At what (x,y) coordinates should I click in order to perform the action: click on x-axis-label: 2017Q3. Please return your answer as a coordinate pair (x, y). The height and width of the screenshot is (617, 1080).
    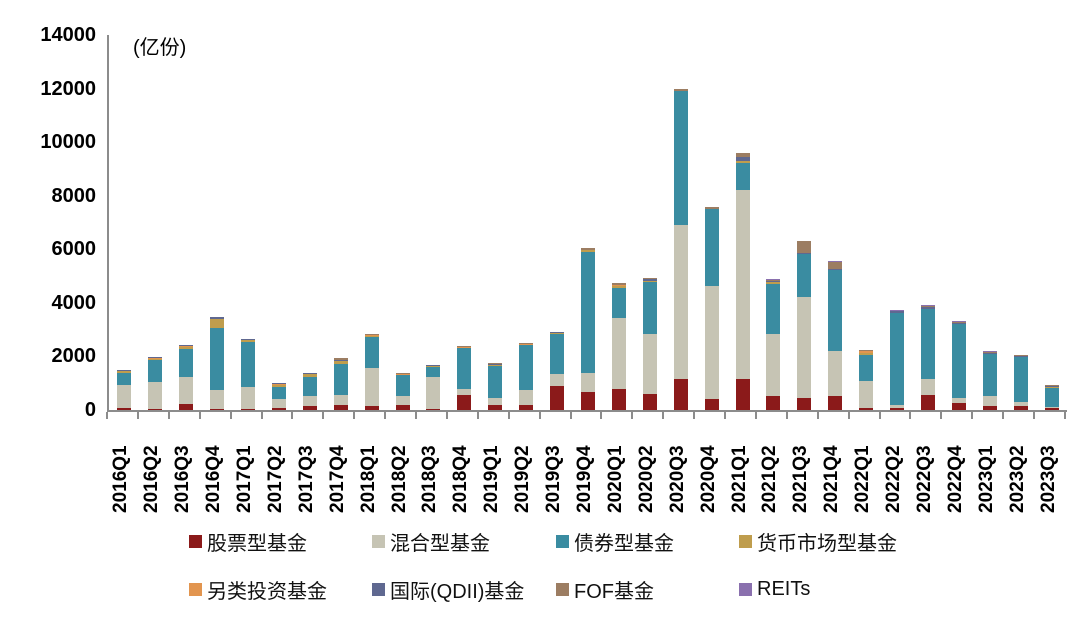
    Looking at the image, I should click on (306, 479).